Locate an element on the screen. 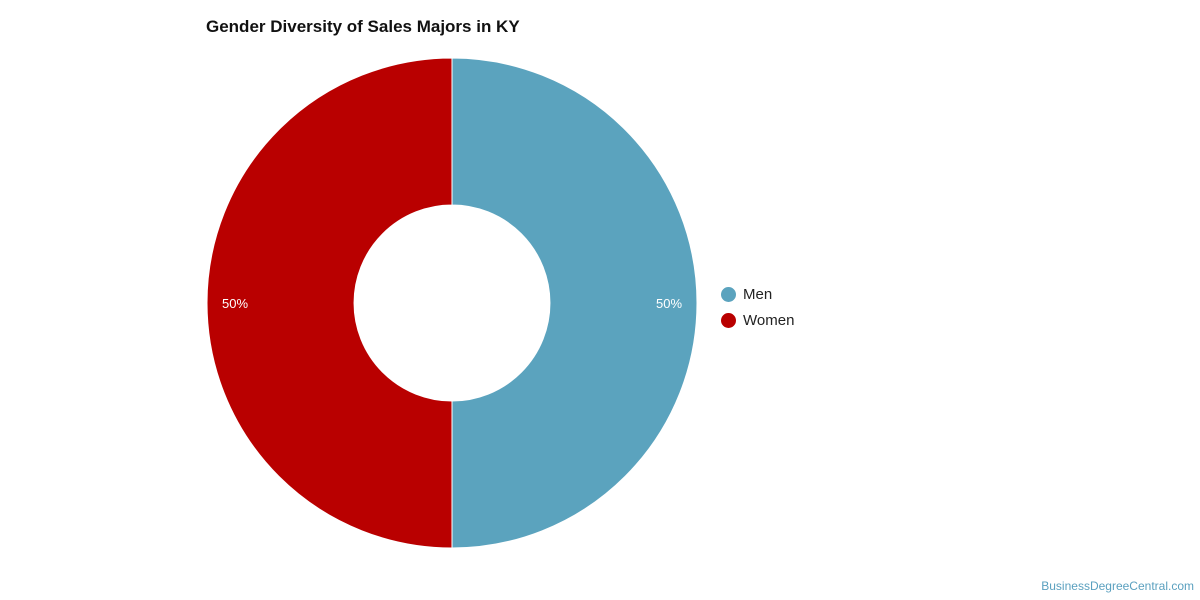 This screenshot has width=1200, height=600. legend: Men Women is located at coordinates (757, 307).